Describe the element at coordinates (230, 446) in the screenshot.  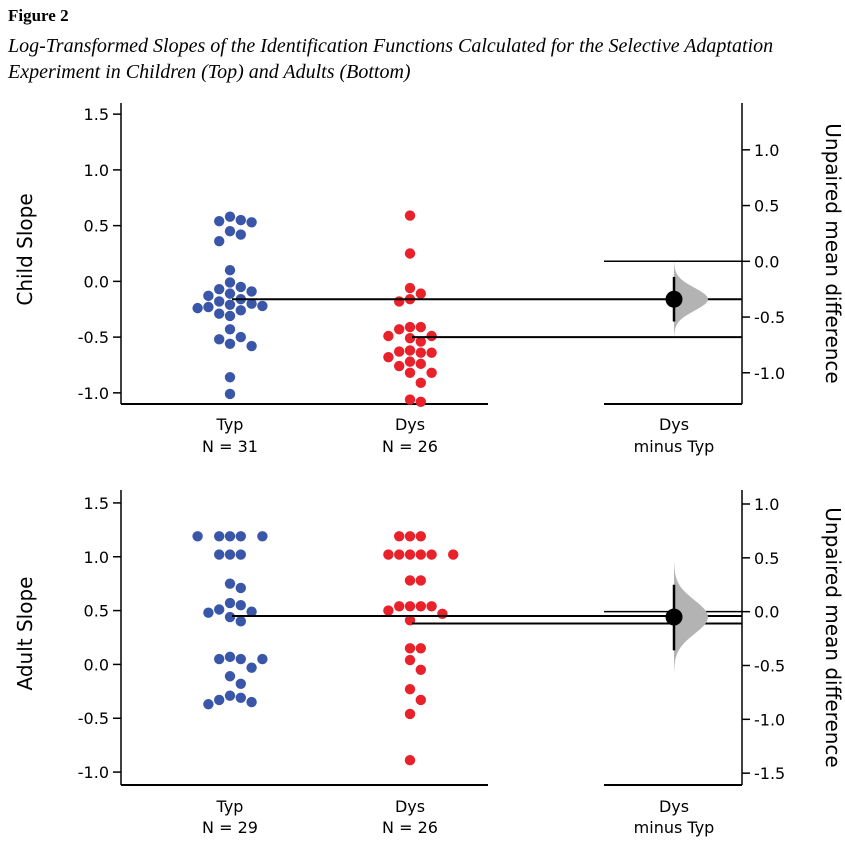
I see `x-tick-label-n: N = 31` at that location.